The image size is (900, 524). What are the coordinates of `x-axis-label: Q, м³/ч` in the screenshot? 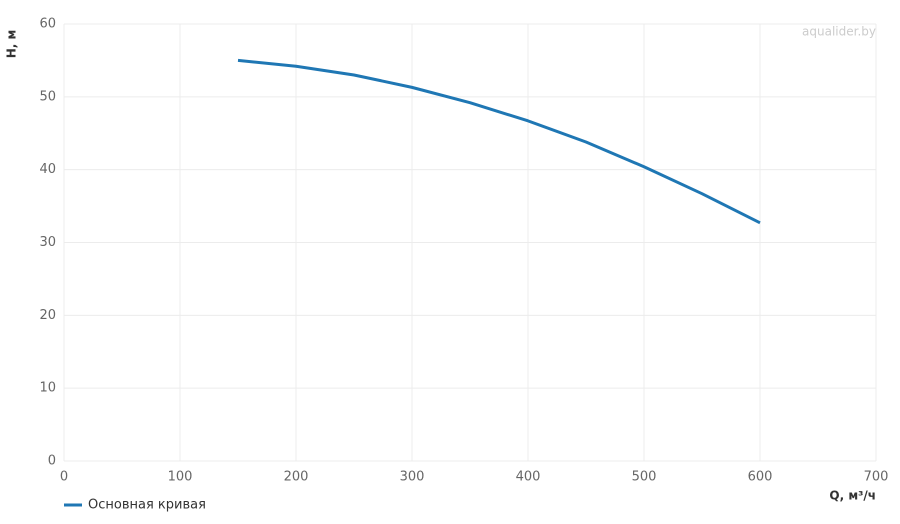 It's located at (852, 496).